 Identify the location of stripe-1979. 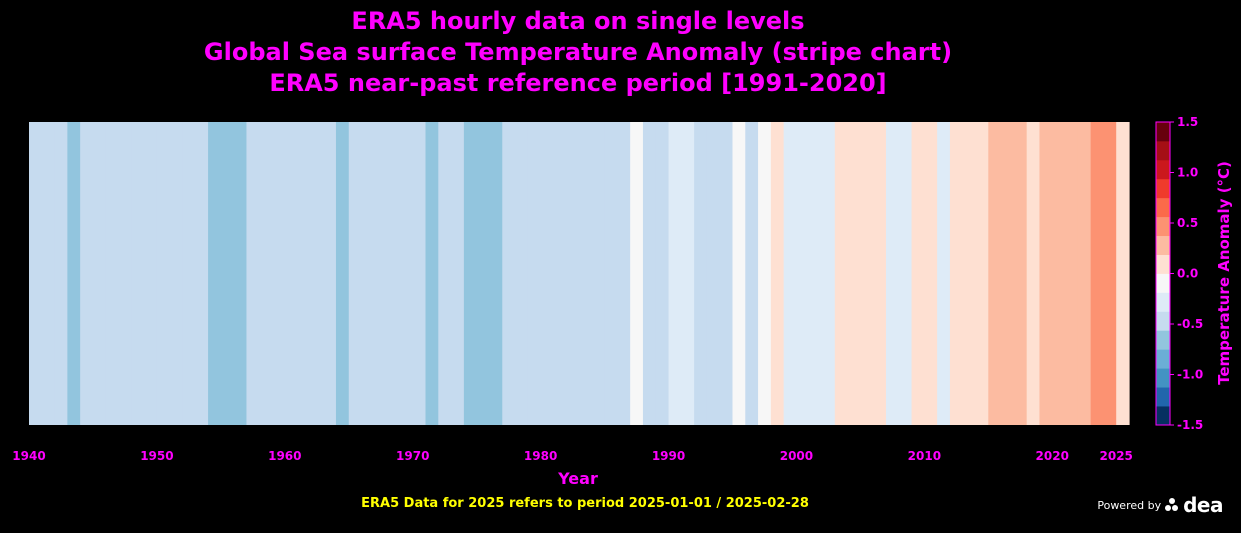
(534, 273).